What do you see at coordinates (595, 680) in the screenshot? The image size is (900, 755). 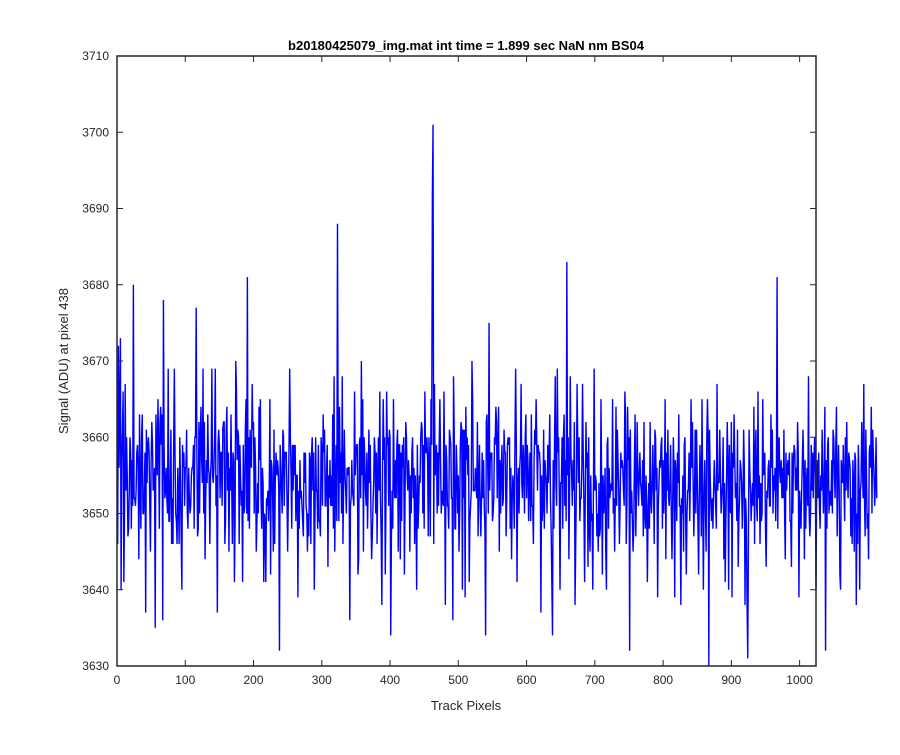 I see `x-tick-label: 700` at bounding box center [595, 680].